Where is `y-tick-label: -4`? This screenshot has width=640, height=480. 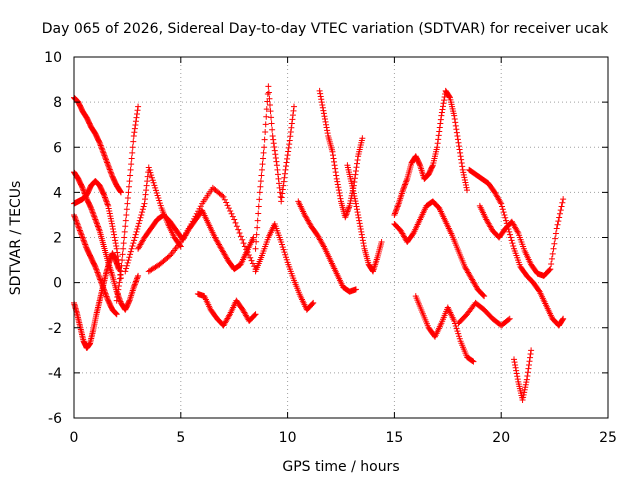
y-tick-label: -4 is located at coordinates (55, 374).